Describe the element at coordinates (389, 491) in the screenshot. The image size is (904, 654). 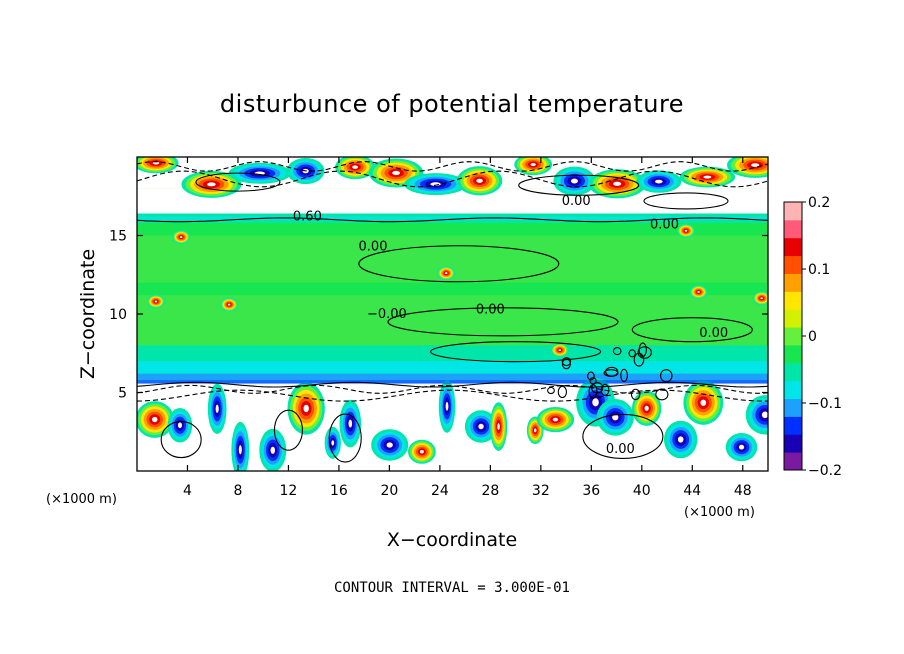
I see `x-tick-label: 20` at that location.